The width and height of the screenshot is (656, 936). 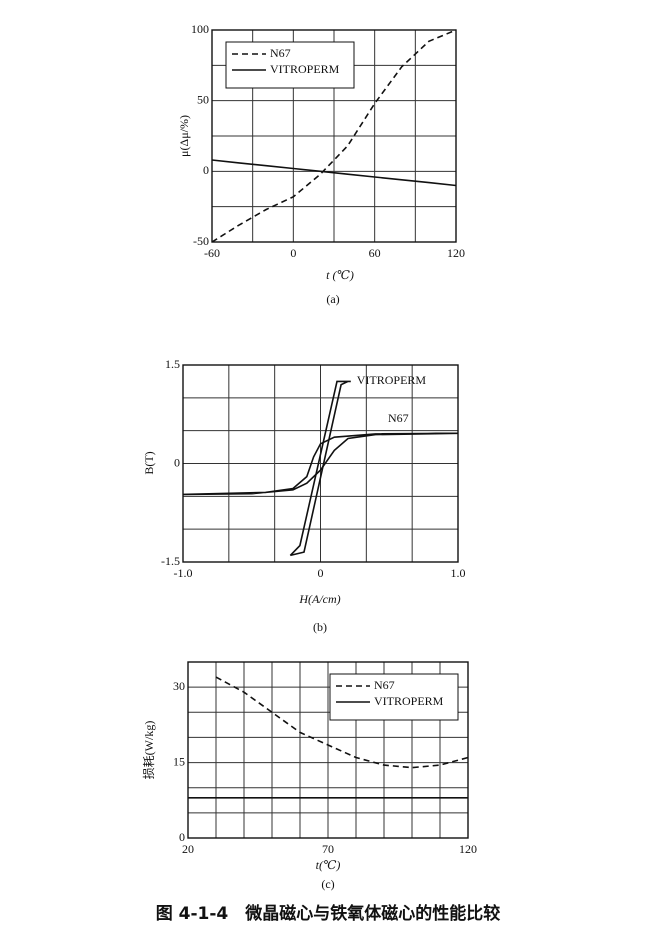 I want to click on x-tick-label: -60, so click(x=212, y=253).